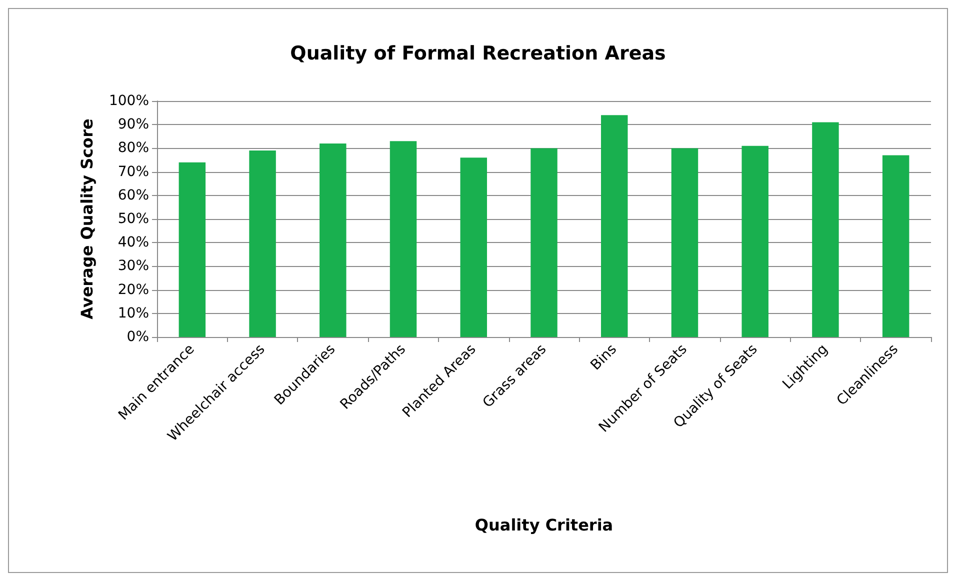  I want to click on y-tick-label: 20%, so click(133, 290).